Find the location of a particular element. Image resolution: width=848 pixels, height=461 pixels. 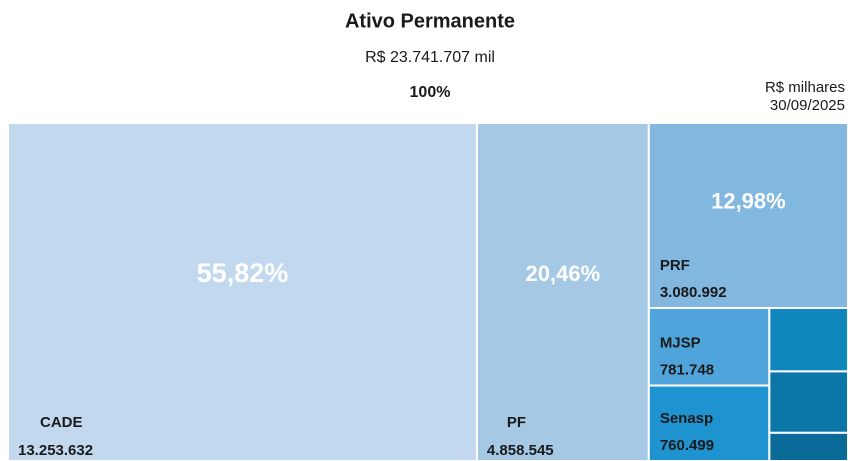

date: 30/09/2025 is located at coordinates (807, 105).